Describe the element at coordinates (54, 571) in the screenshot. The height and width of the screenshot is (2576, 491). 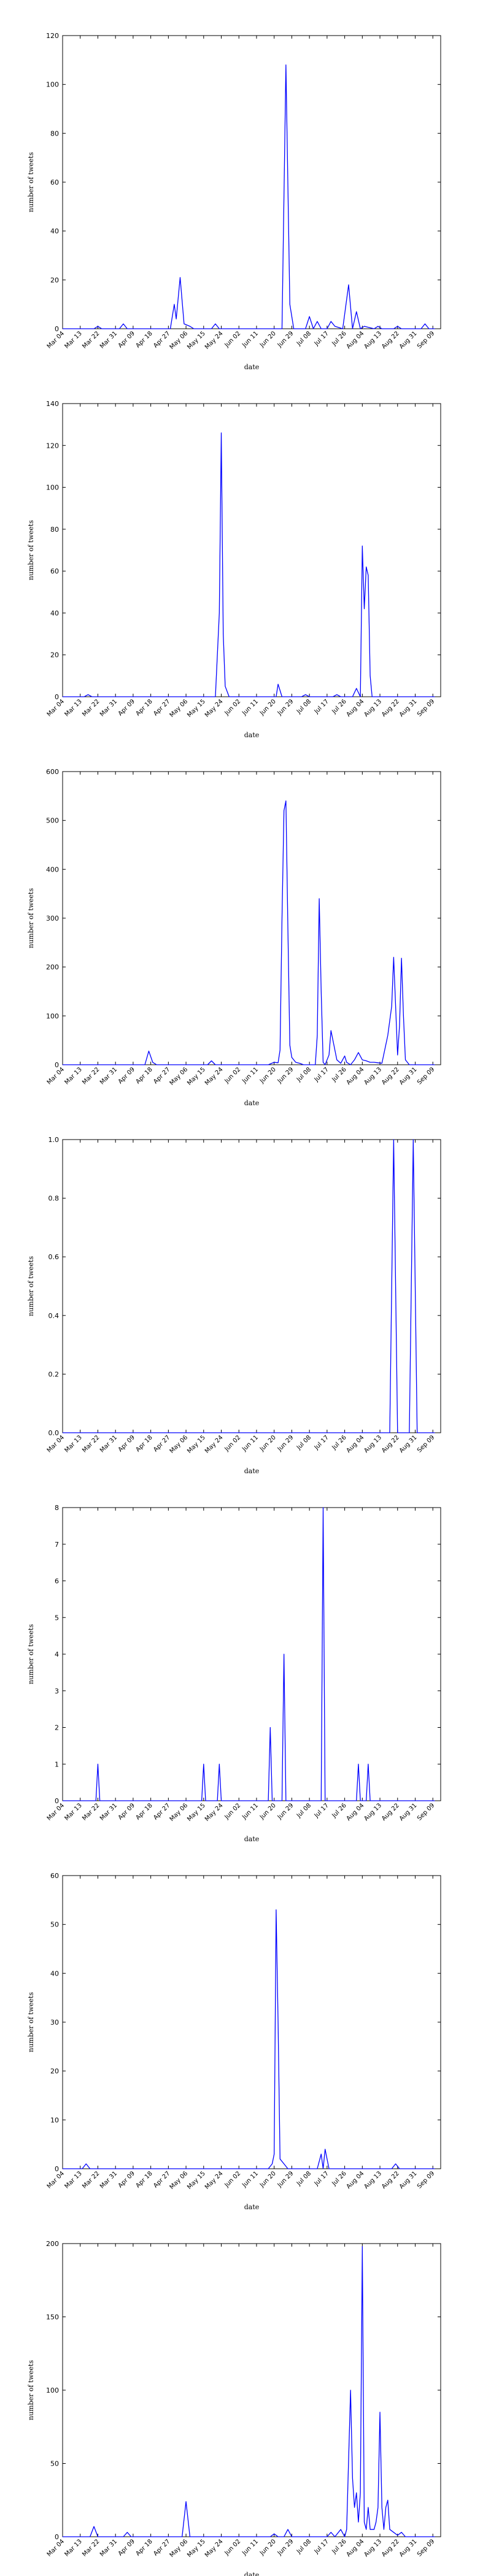
I see `y-tick-label: 60` at that location.